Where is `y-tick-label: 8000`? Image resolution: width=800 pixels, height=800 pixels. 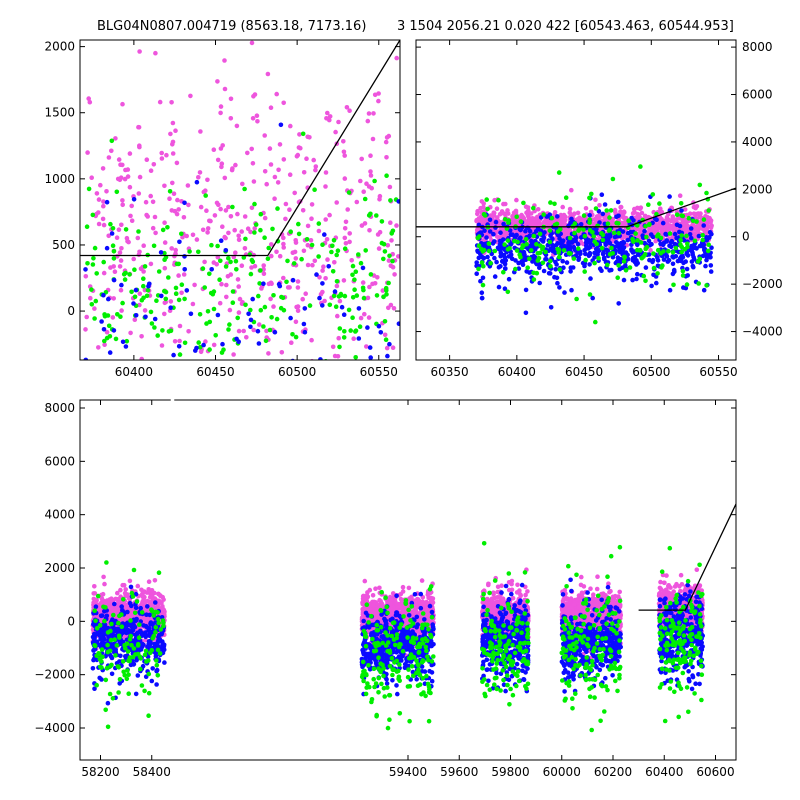
y-tick-label: 8000 is located at coordinates (757, 47).